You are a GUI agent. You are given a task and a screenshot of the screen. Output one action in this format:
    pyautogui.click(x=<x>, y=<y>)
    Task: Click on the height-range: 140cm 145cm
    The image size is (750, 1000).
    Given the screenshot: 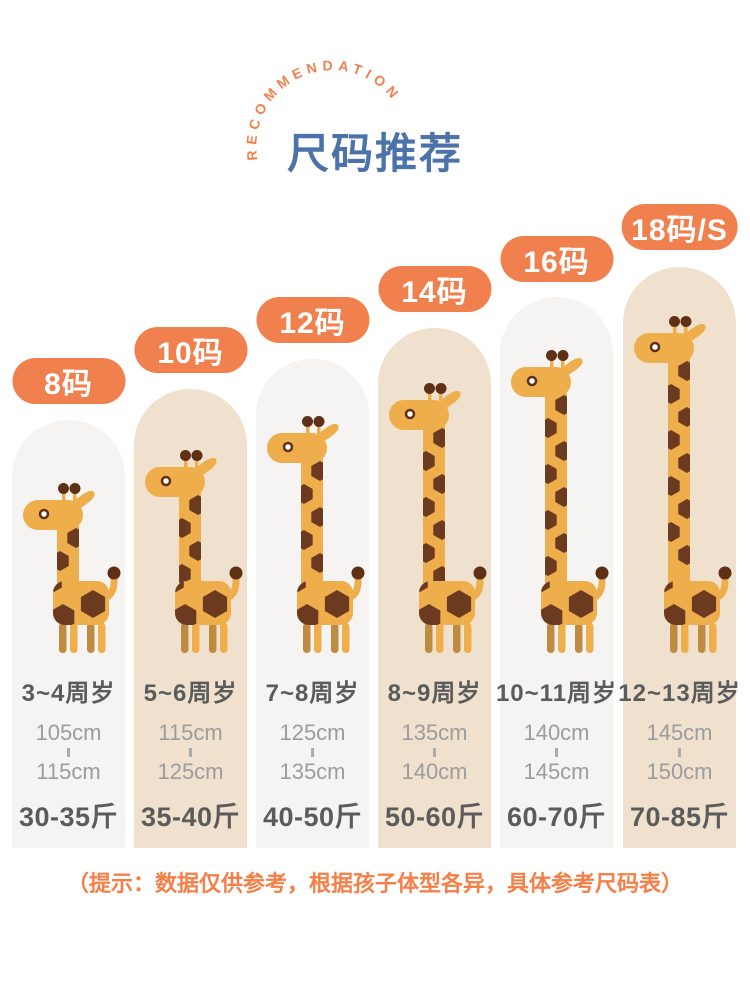 What is the action you would take?
    pyautogui.click(x=556, y=752)
    